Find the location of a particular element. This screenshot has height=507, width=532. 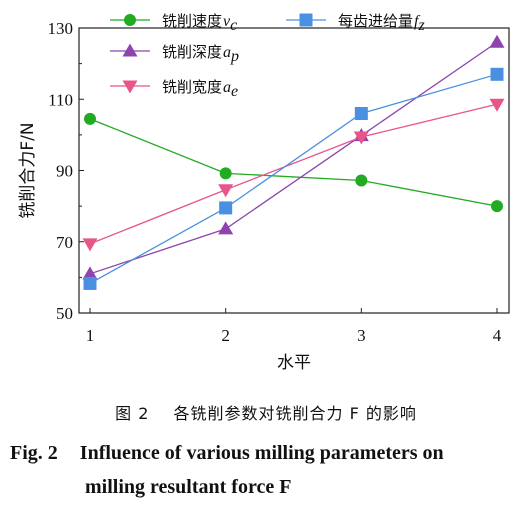

y-tick-label: 70 is located at coordinates (64, 242).